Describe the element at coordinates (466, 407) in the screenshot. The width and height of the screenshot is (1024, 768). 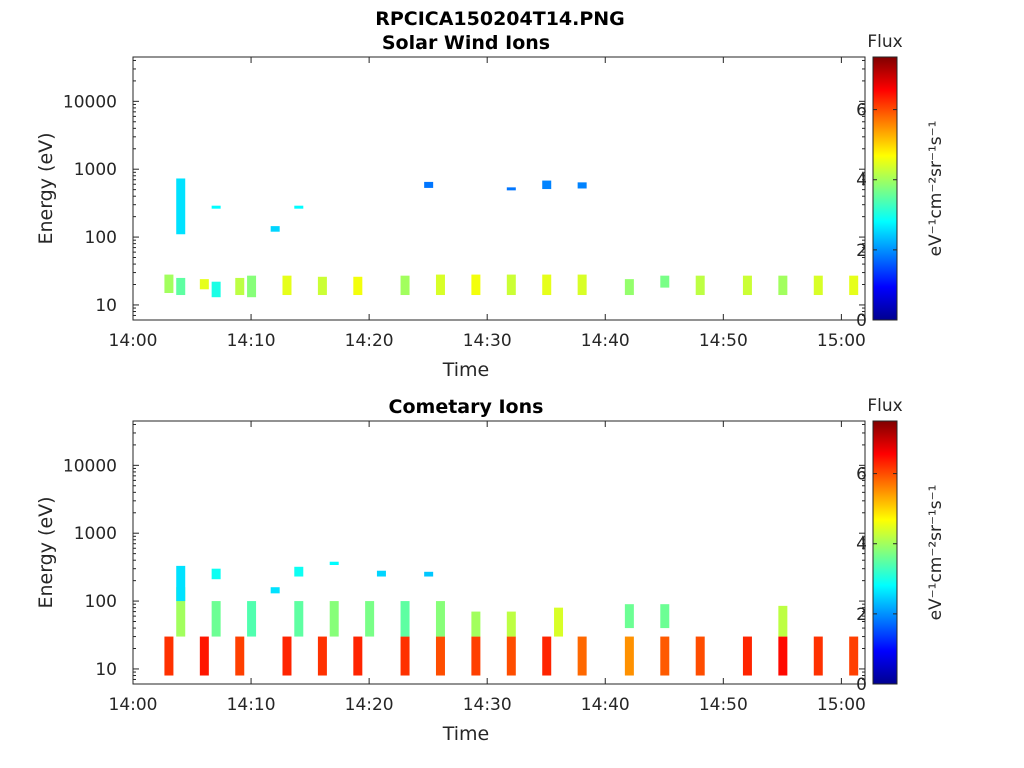
I see `panel-title: Cometary Ions` at that location.